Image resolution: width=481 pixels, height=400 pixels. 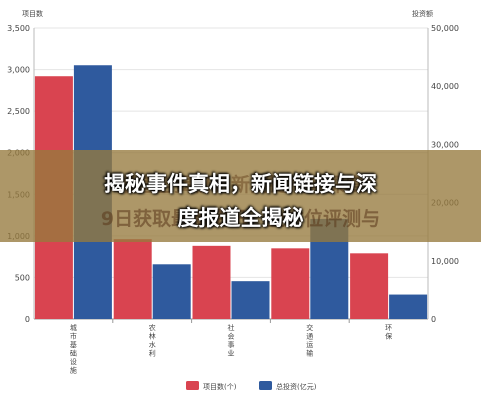 I want to click on legend-label: 总投资(亿元), so click(x=296, y=386).